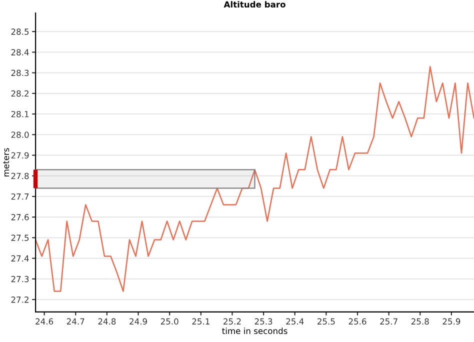 Image resolution: width=474 pixels, height=342 pixels. I want to click on x-tick-label: 25.9, so click(451, 321).